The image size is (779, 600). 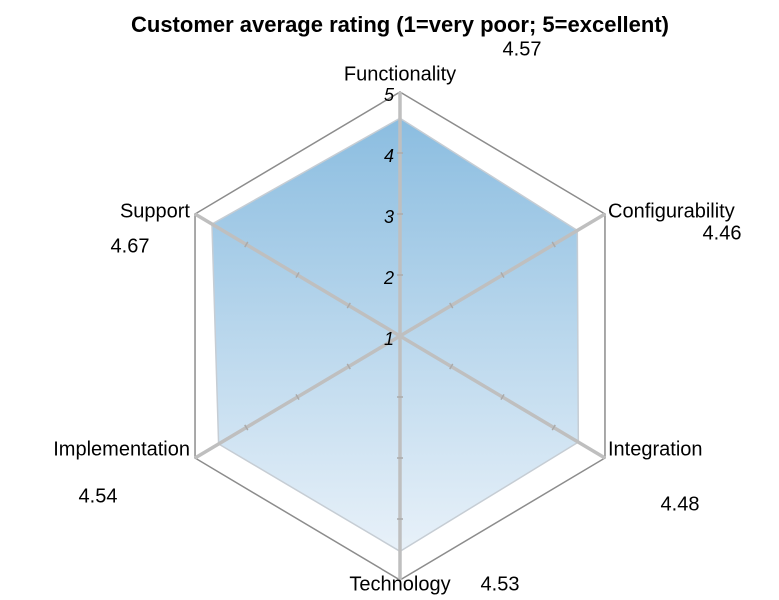 I want to click on y-tick-label: 2, so click(x=388, y=278).